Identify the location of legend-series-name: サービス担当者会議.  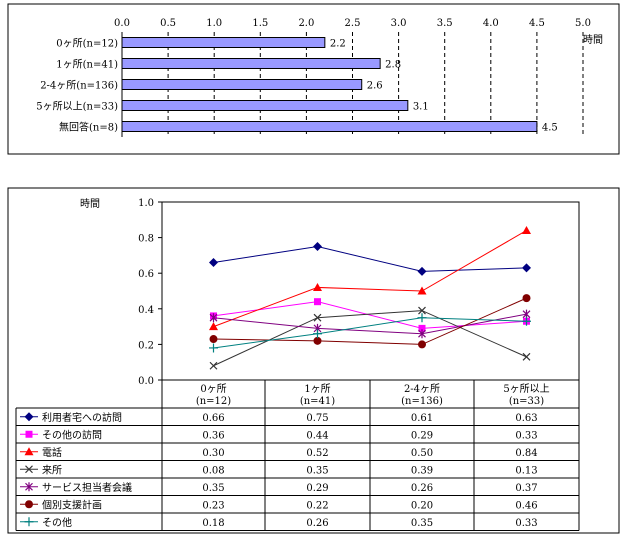
(87, 487).